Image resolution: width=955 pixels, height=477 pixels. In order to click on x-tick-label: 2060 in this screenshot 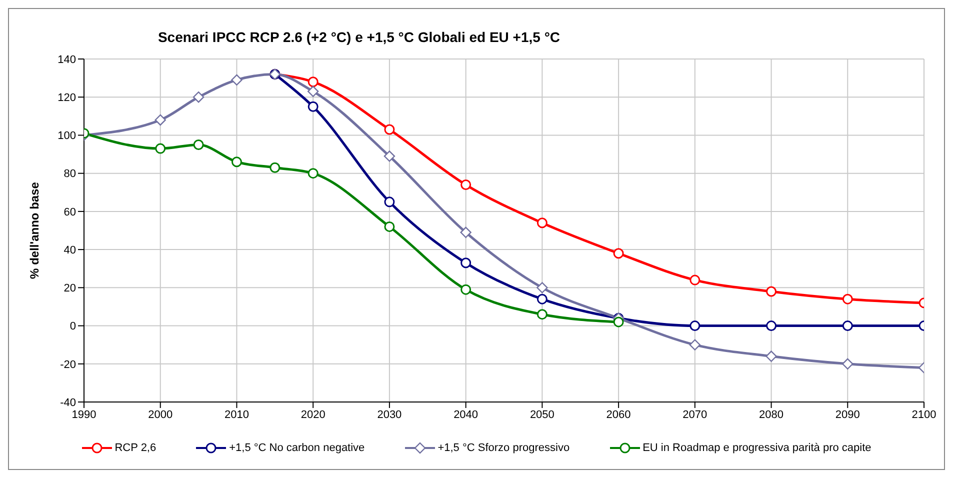, I will do `click(618, 414)`.